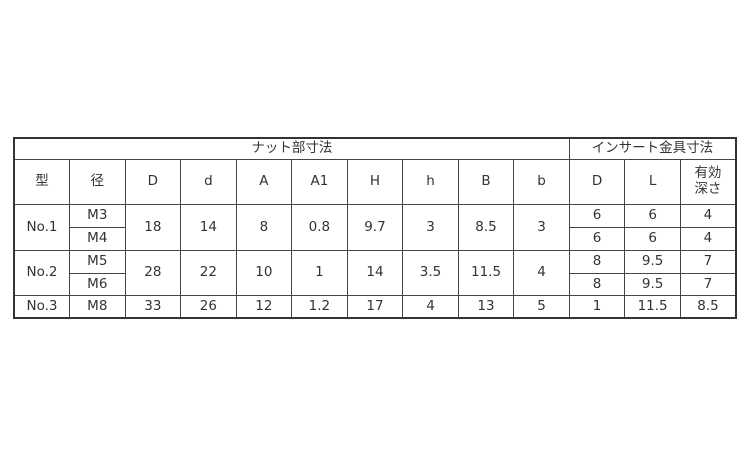  Describe the element at coordinates (264, 182) in the screenshot. I see `col-header-A: A` at that location.